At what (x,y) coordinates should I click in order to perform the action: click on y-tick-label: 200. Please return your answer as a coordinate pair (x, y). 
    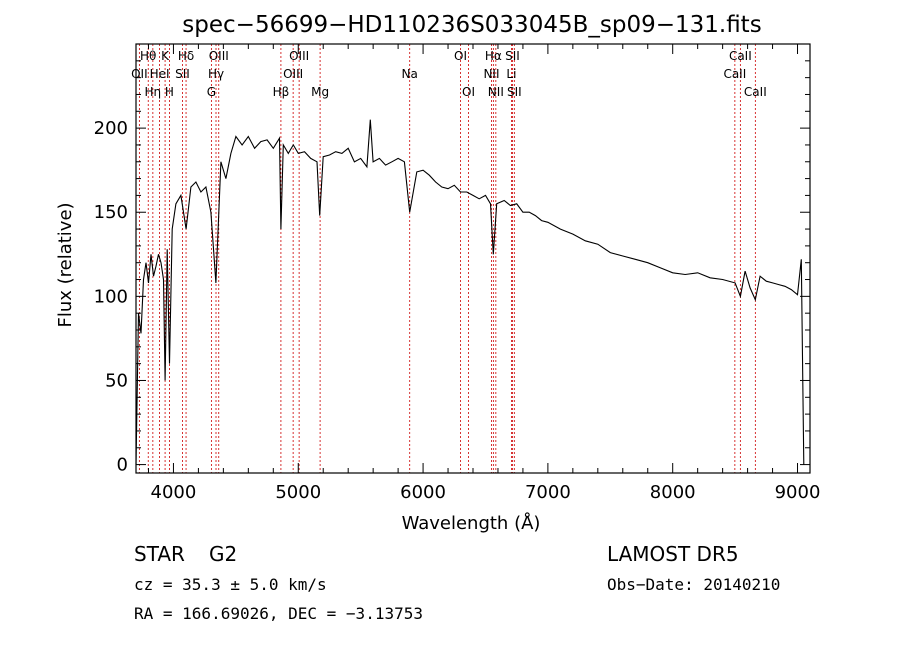
    Looking at the image, I should click on (111, 128).